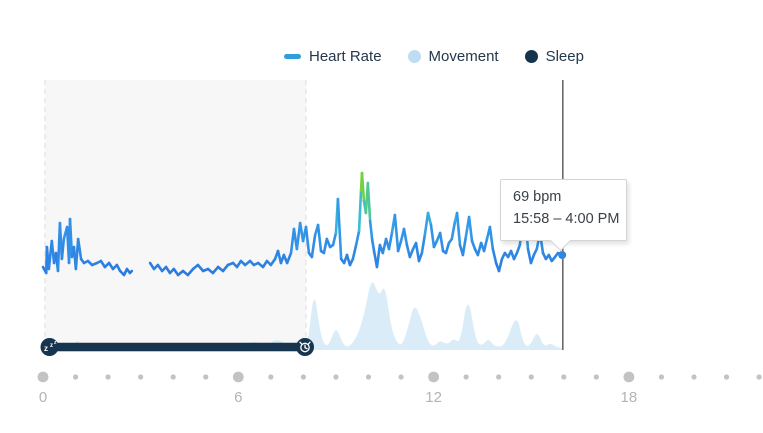 This screenshot has height=433, width=763. I want to click on data-point-tooltip: 69 bpm 15:58 – 4:00 PM, so click(563, 210).